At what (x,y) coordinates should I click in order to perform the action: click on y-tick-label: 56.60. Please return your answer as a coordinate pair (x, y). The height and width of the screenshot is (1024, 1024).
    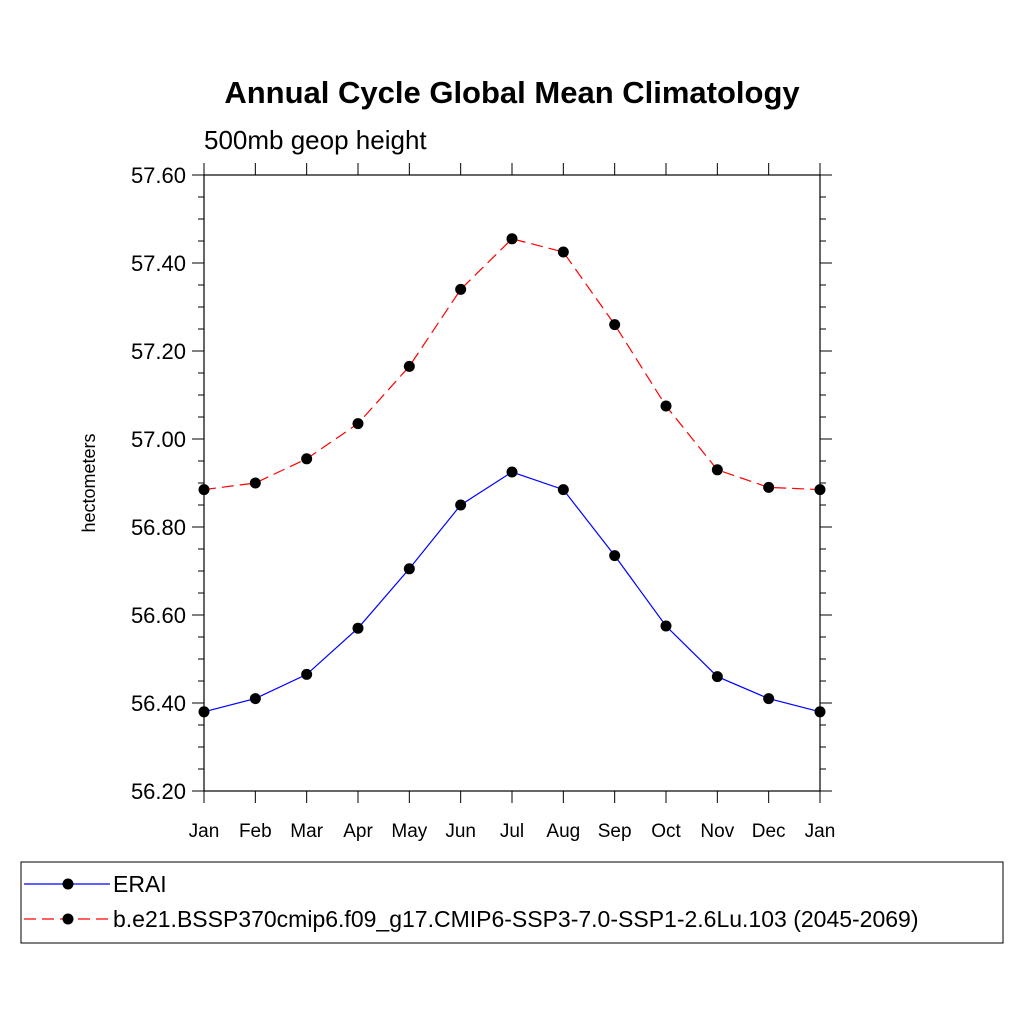
    Looking at the image, I should click on (158, 615).